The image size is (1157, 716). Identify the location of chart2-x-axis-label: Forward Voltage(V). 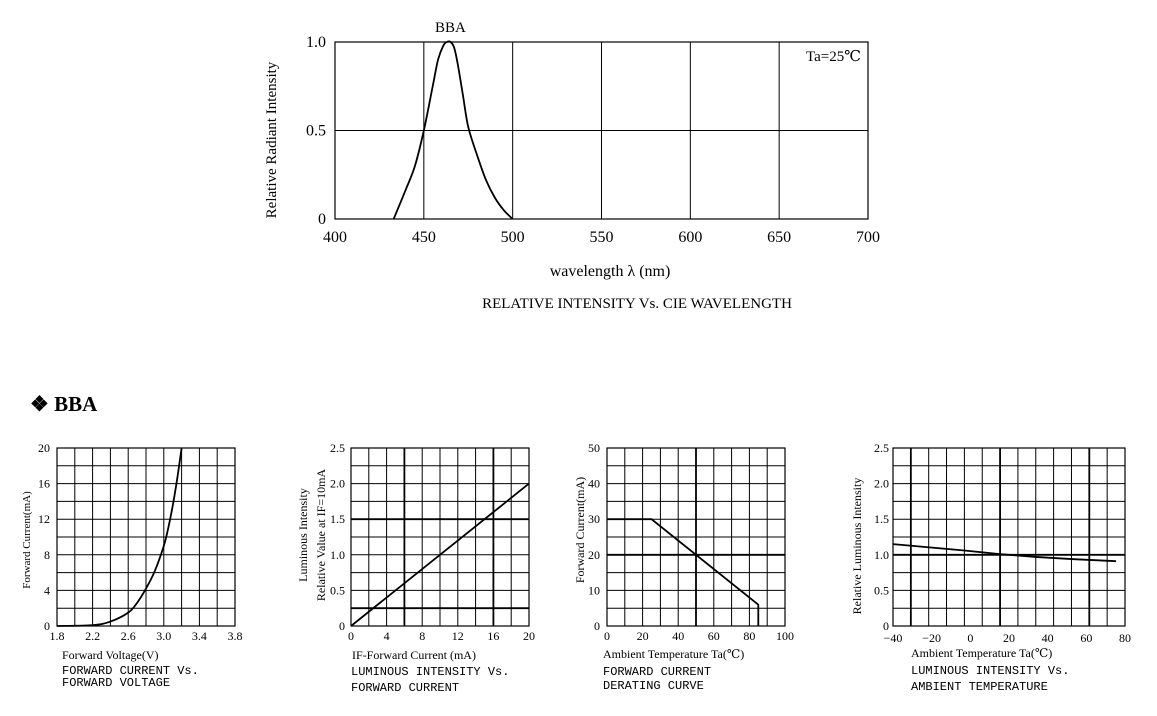
(110, 655).